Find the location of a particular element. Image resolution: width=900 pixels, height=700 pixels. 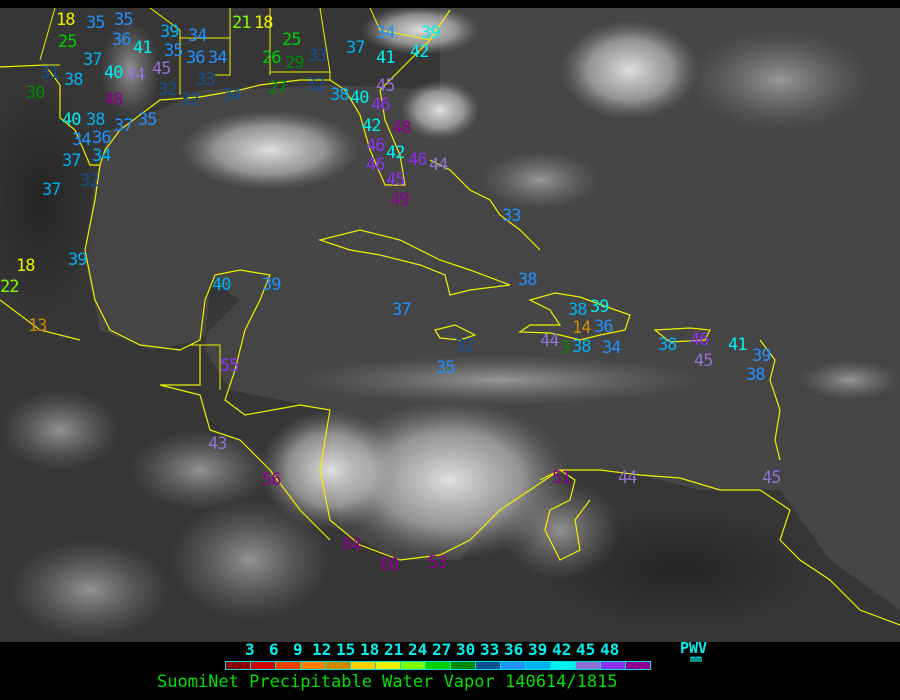

colorbar-tick: 42 is located at coordinates (562, 649).